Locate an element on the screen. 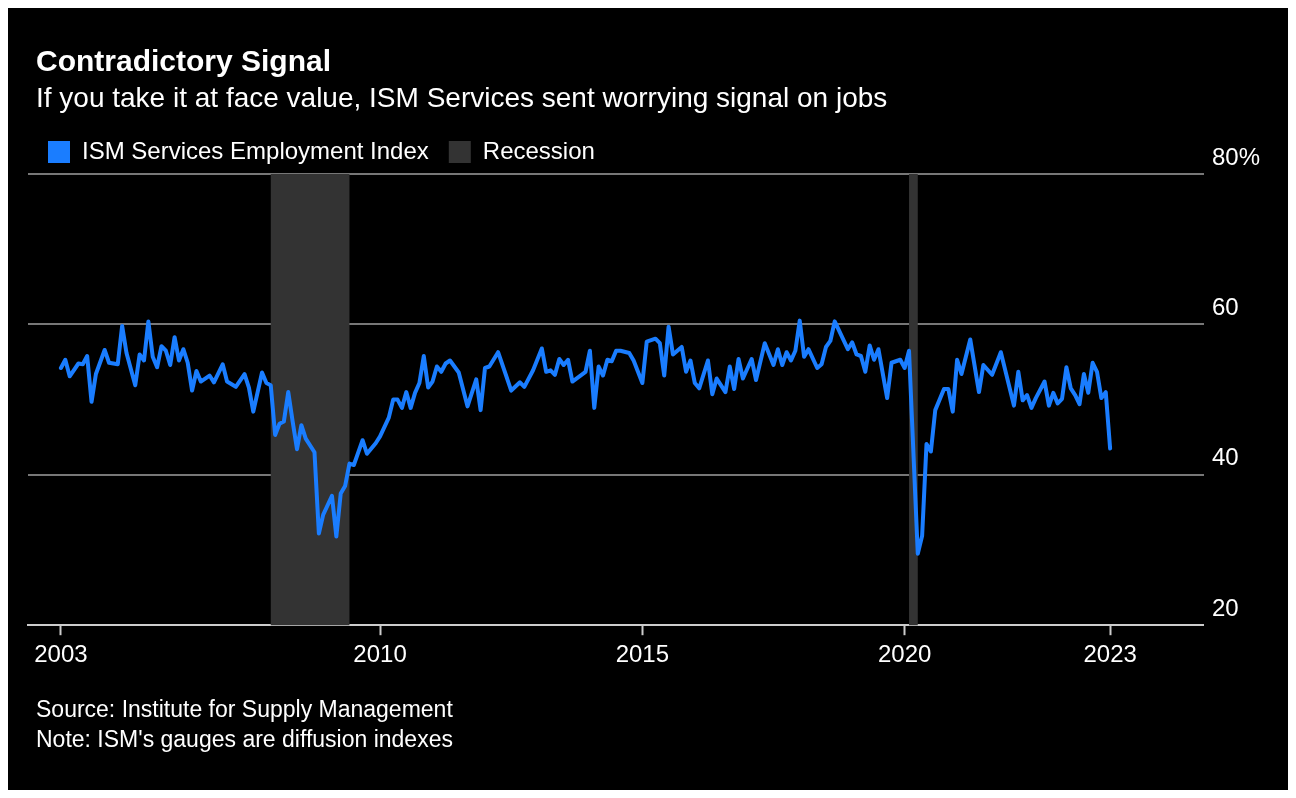 The width and height of the screenshot is (1296, 798). x-tick-label: 2003 is located at coordinates (61, 654).